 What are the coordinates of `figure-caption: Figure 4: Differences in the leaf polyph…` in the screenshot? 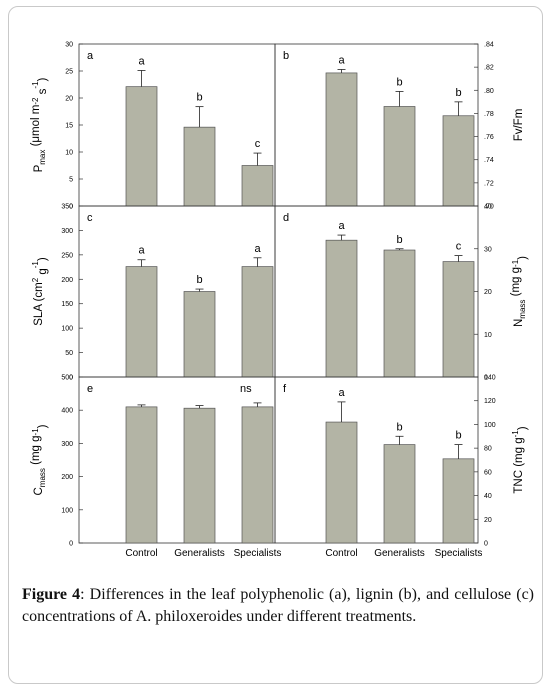 It's located at (278, 606).